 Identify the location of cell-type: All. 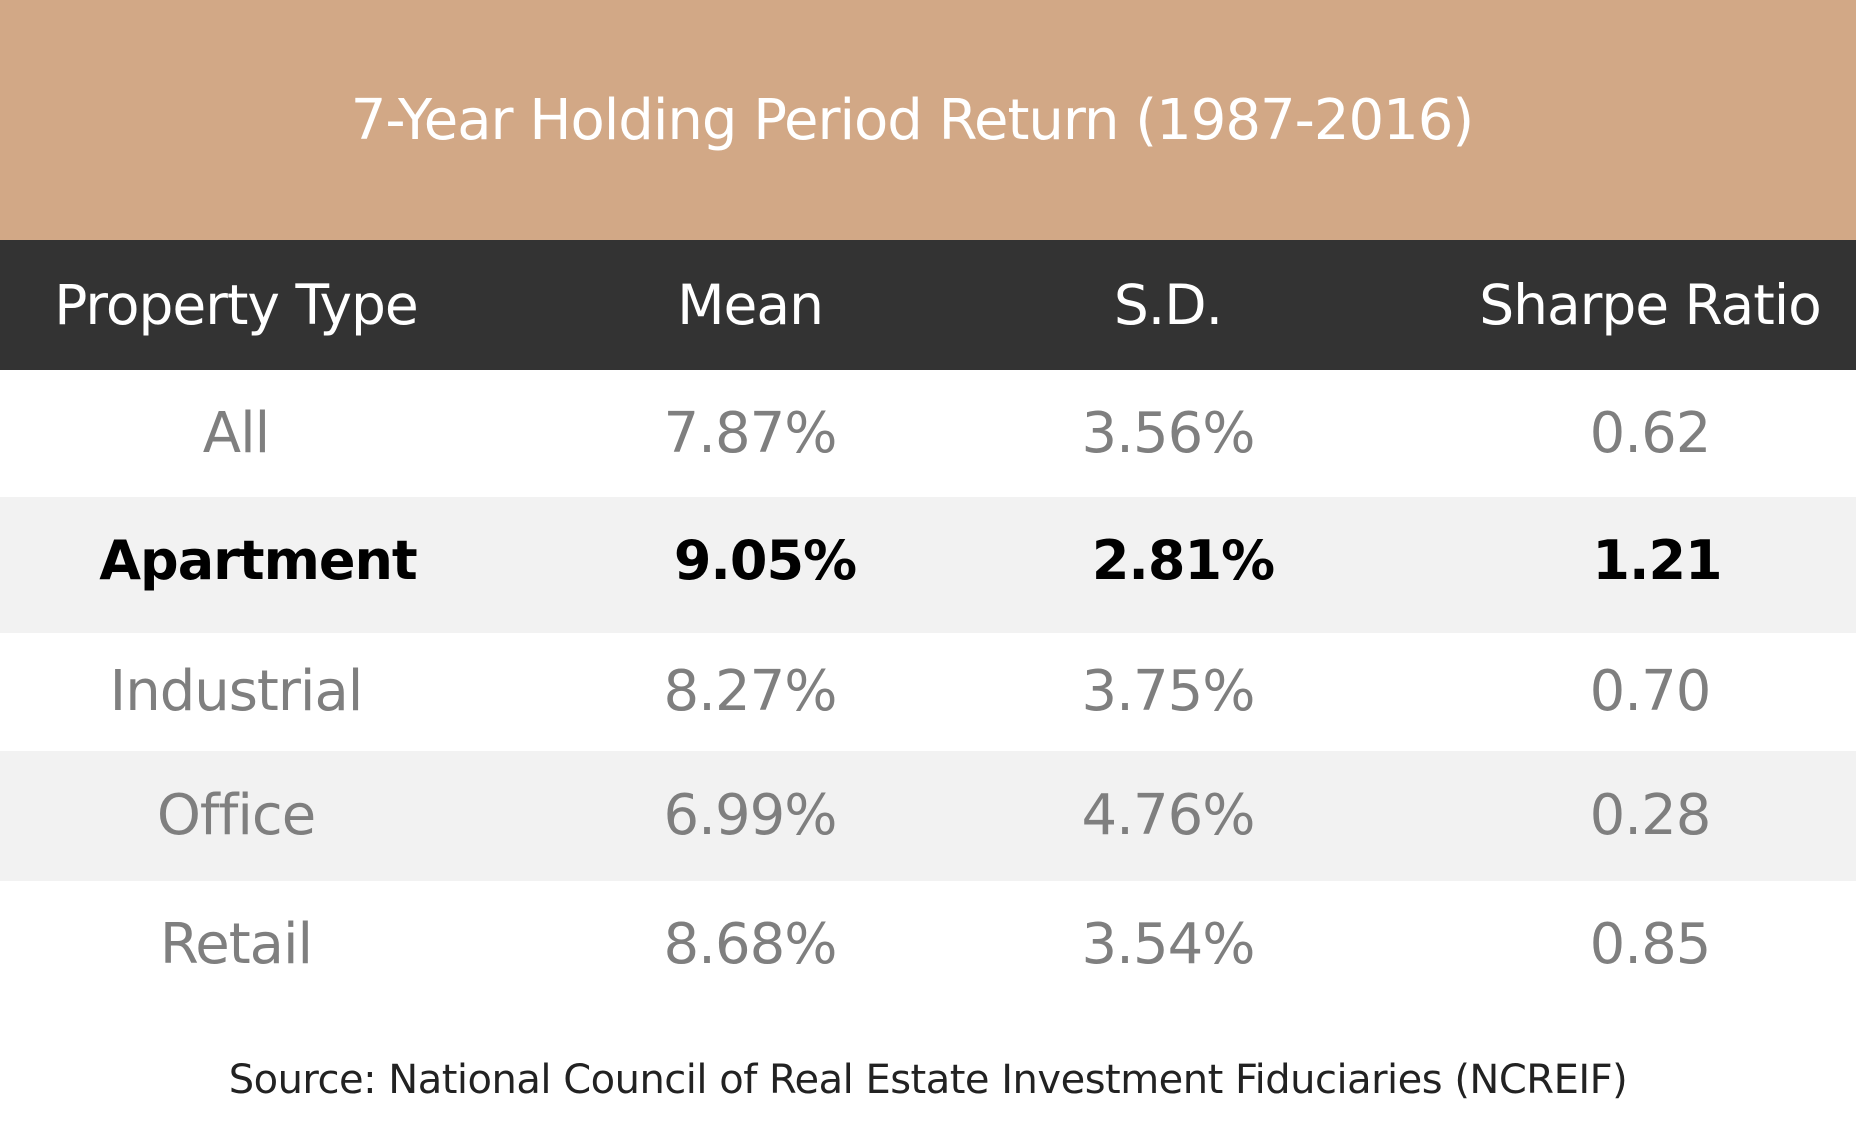
(236, 433).